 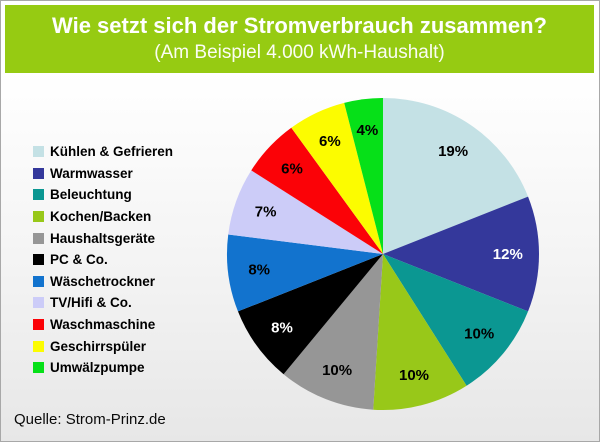 I want to click on pie-slice-kochen-backen, so click(x=420, y=332).